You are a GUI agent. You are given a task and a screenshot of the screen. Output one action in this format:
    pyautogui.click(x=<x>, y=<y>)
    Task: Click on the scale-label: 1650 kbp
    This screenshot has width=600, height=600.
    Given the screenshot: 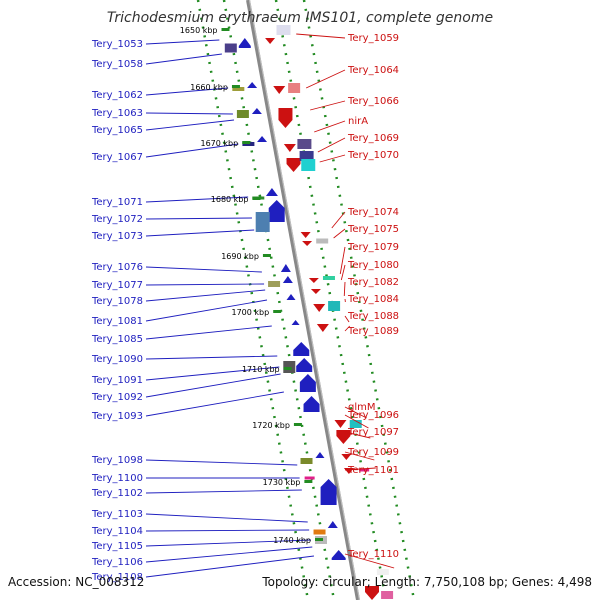 What is the action you would take?
    pyautogui.click(x=199, y=30)
    